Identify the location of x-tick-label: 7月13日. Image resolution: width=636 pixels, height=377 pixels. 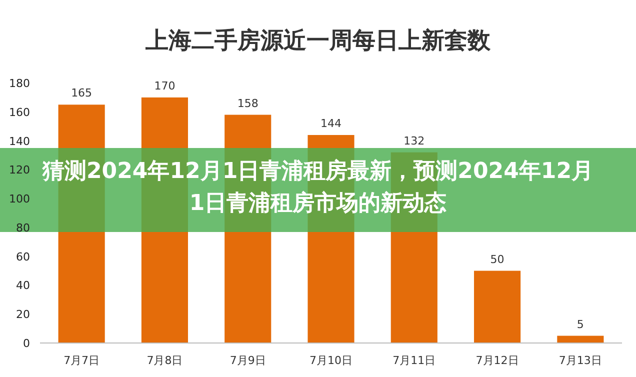
(580, 360).